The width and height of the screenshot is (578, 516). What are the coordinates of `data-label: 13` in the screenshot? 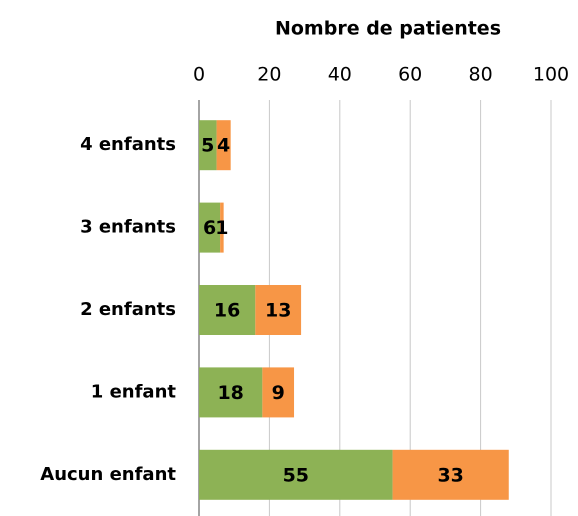 It's located at (278, 311).